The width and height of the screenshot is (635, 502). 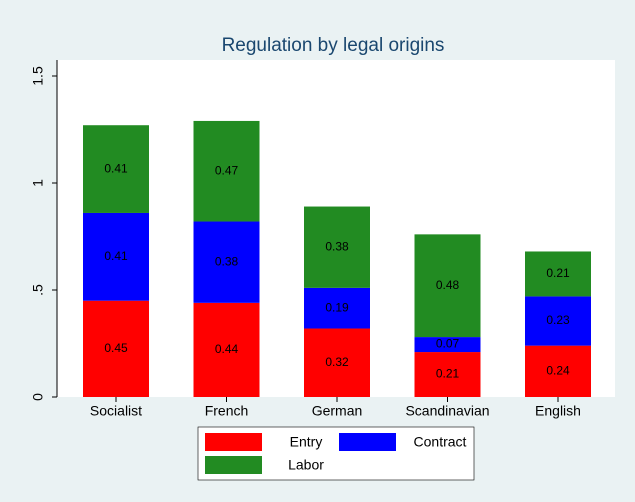 I want to click on x-tick-label: German, so click(x=337, y=411).